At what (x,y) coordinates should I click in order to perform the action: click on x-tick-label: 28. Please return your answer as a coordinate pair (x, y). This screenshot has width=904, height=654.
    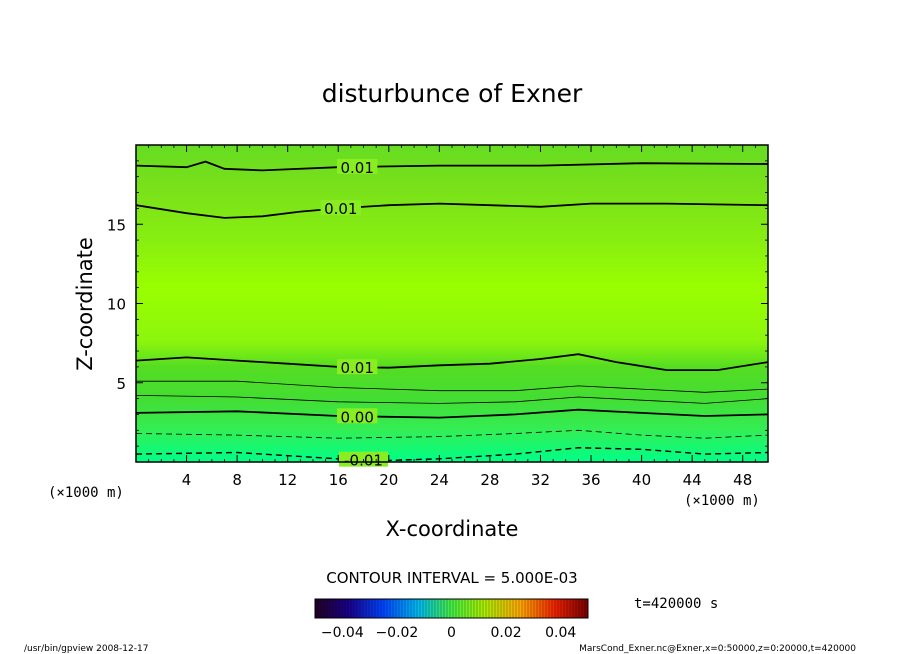
    Looking at the image, I should click on (489, 480).